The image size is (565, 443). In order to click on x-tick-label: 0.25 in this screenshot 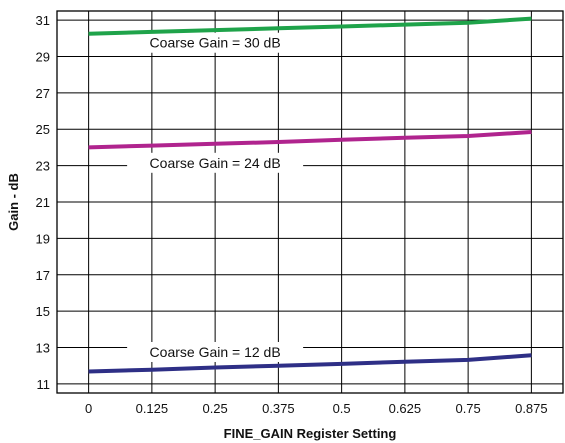, I will do `click(214, 408)`.